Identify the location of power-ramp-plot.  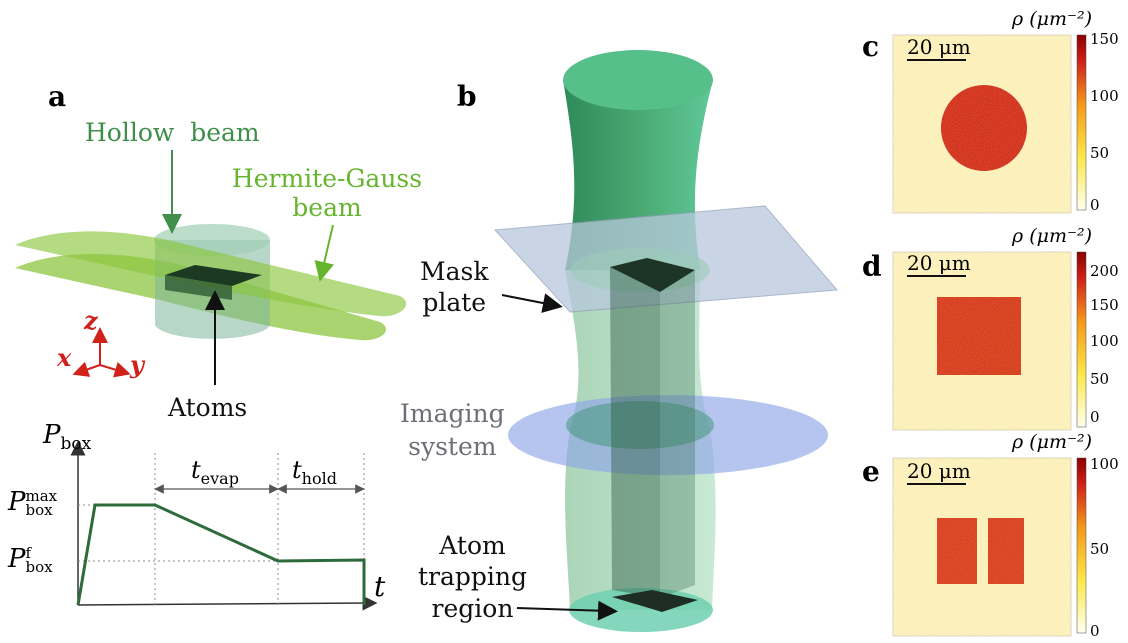
(224, 525).